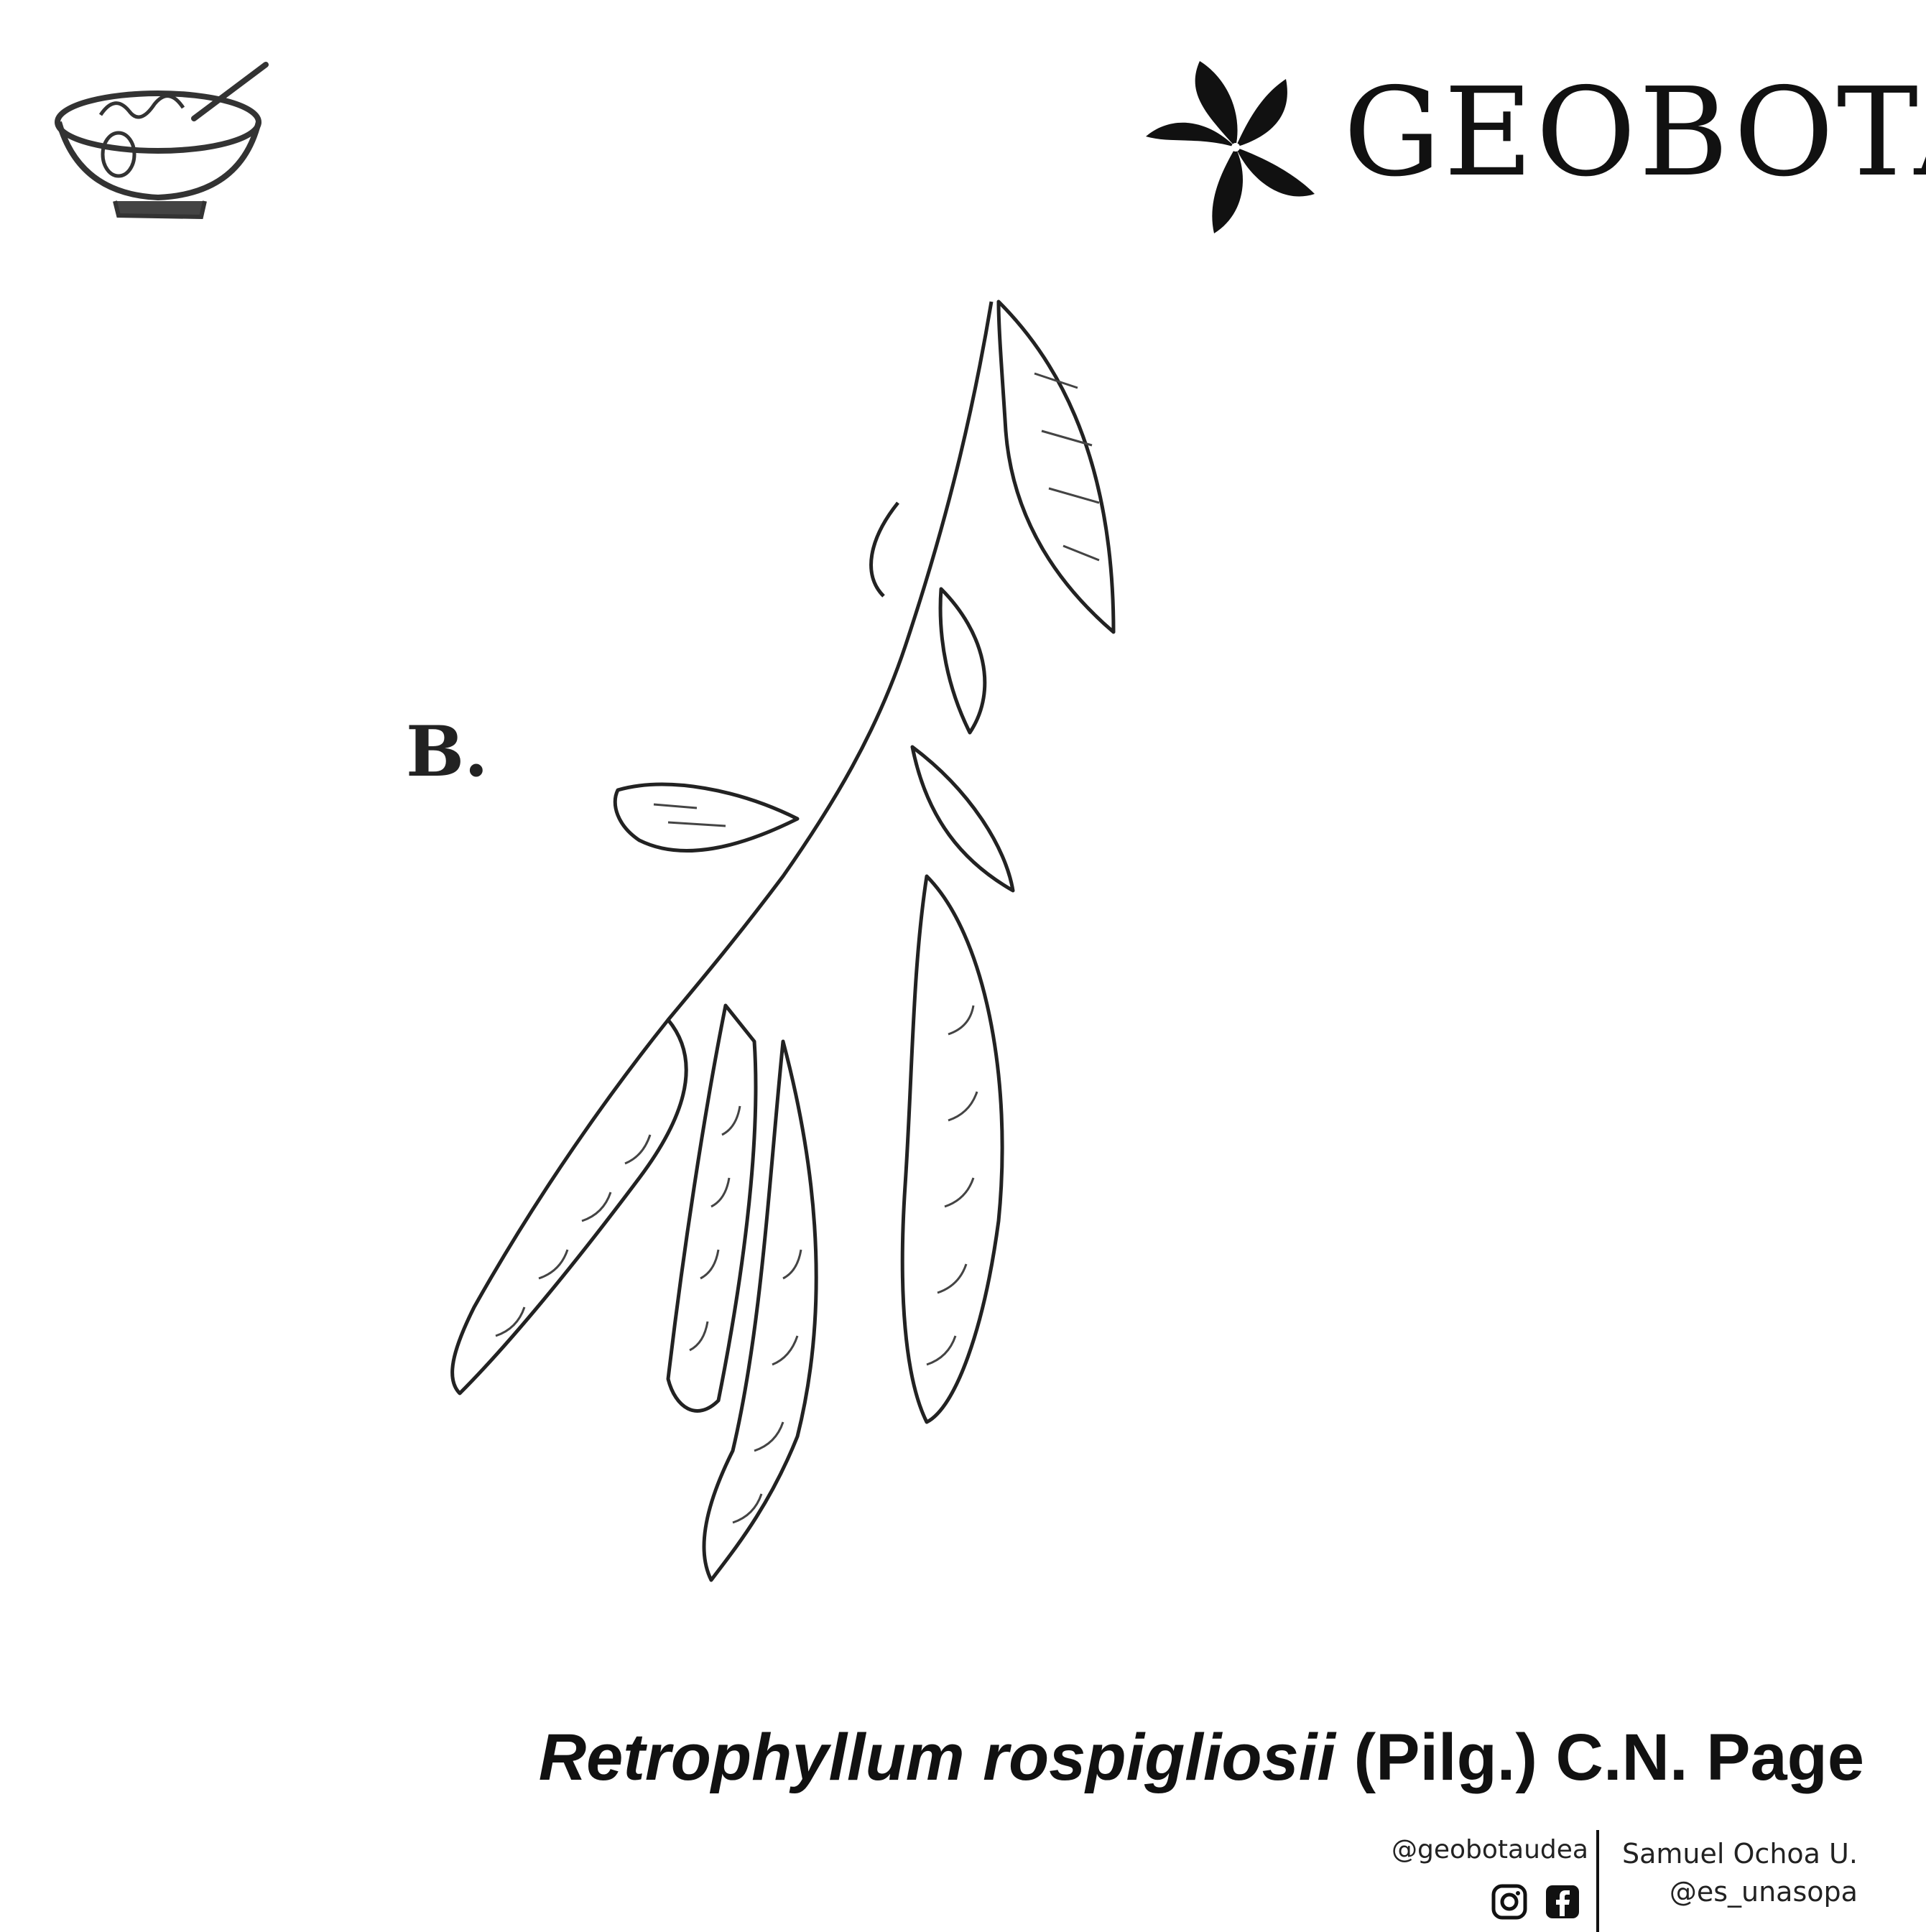  I want to click on instagram-icon, so click(1510, 1902).